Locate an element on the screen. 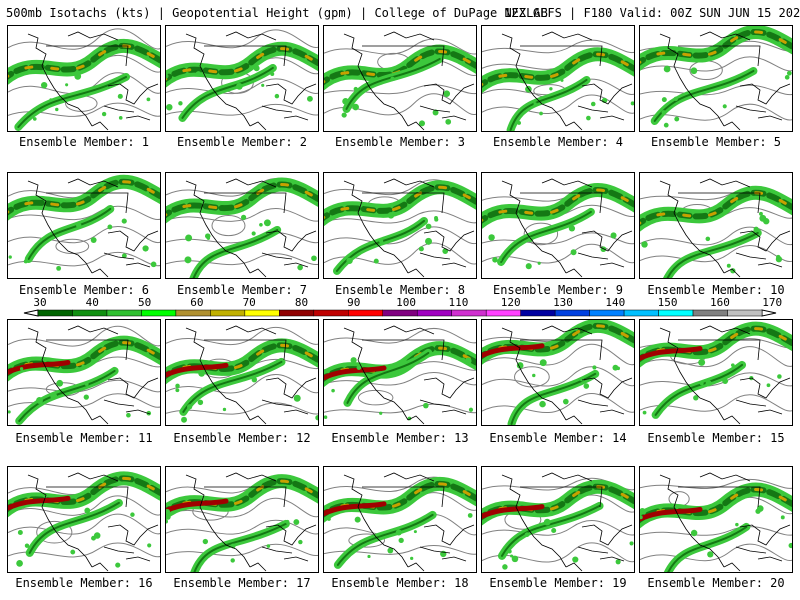  colorbar-label: 80 is located at coordinates (301, 302).